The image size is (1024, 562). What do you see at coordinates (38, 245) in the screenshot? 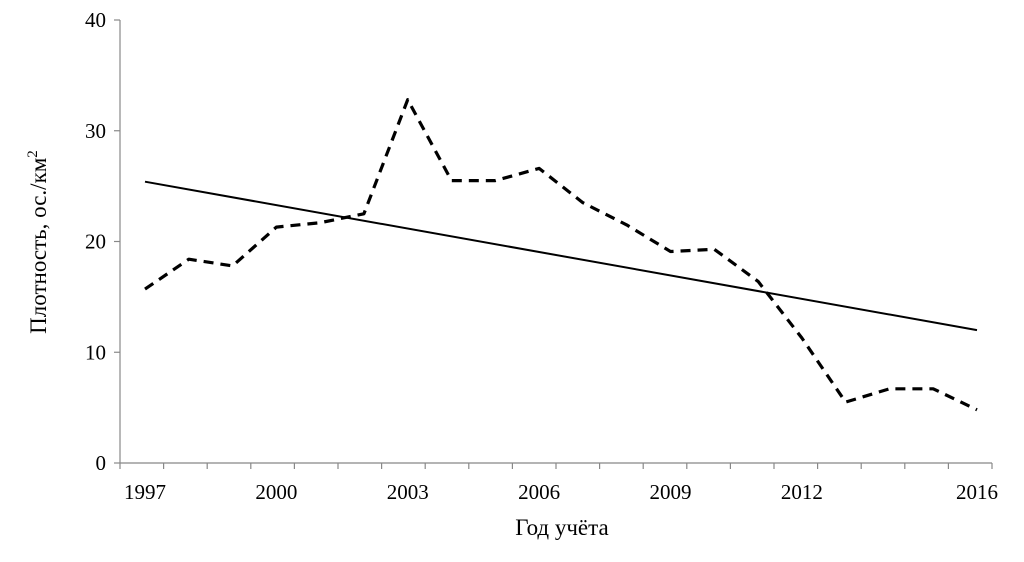
I see `y-axis-title-text: Плотность, ос./км` at bounding box center [38, 245].